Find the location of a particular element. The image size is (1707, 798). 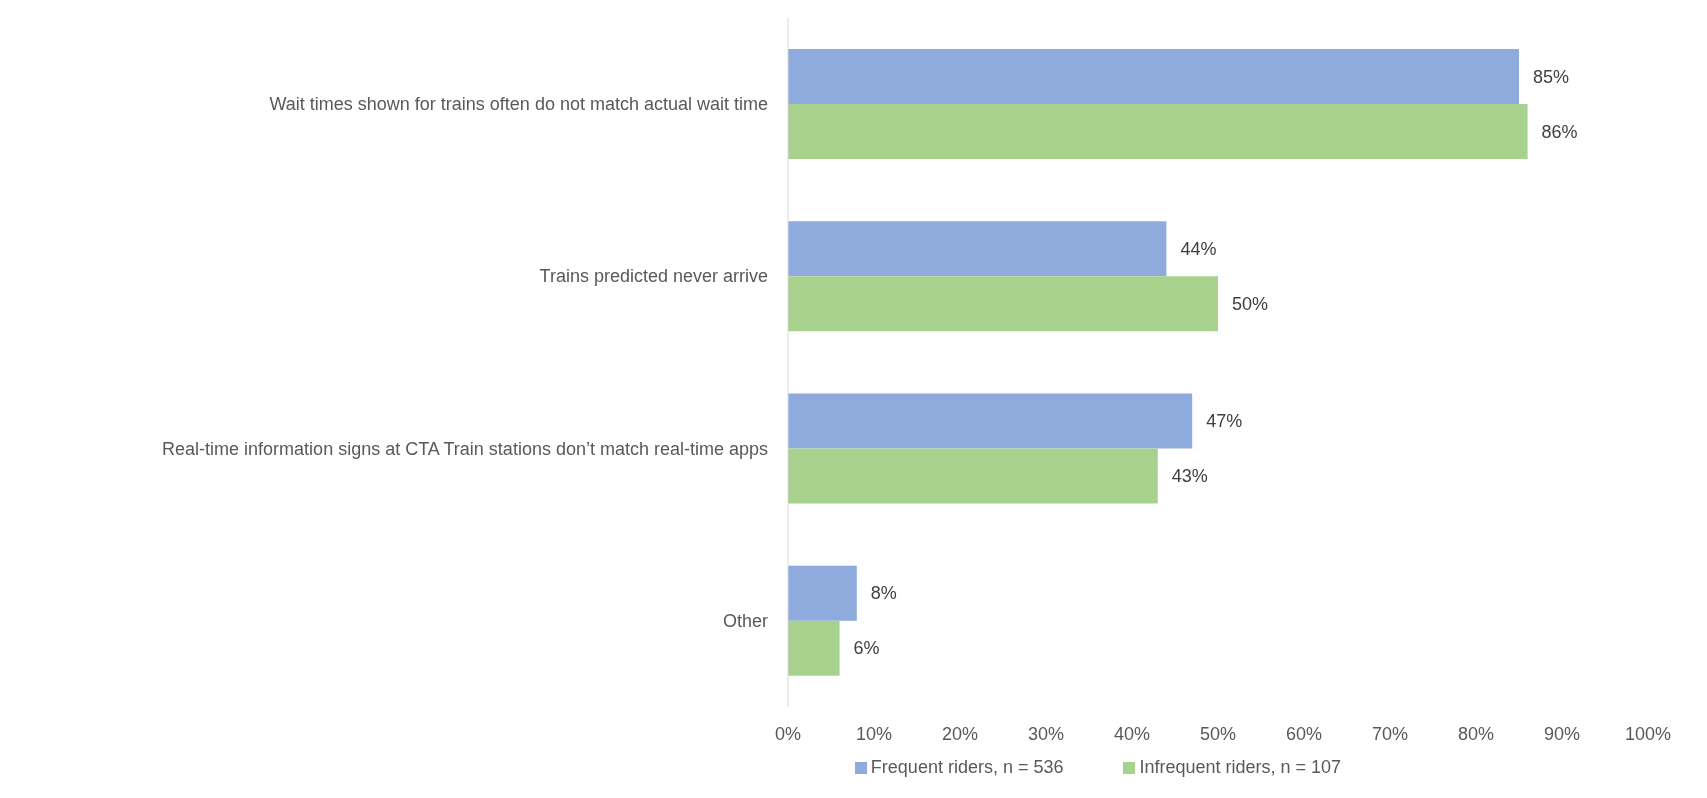

x-tick-label: 50% is located at coordinates (1218, 733).